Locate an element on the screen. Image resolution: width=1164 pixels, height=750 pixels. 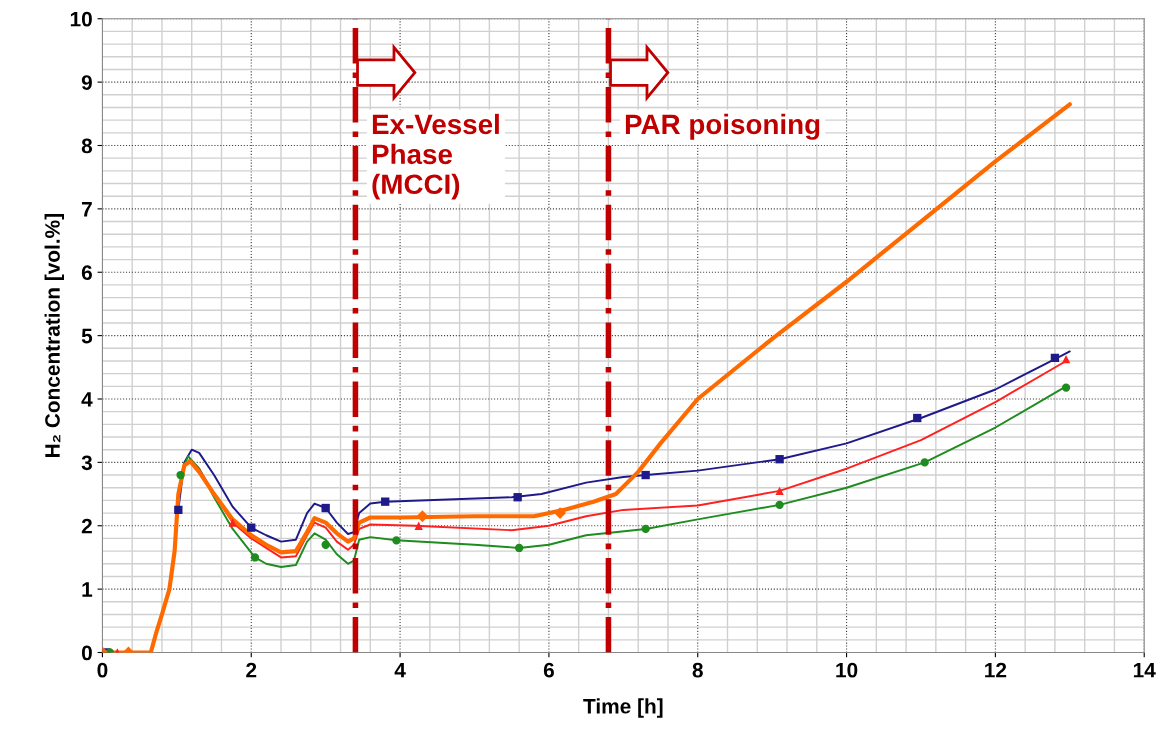
x-tick-label: 12 is located at coordinates (996, 670).